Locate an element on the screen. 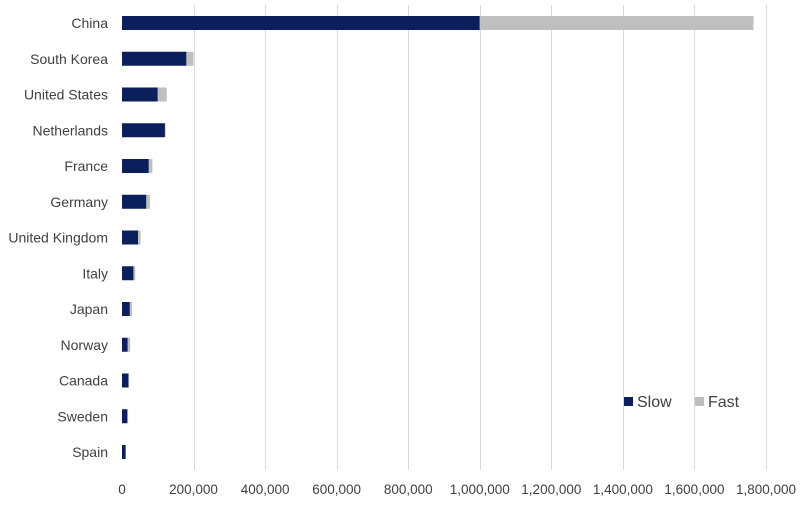 The image size is (801, 507). x-tick-label-0: 0 is located at coordinates (122, 489).